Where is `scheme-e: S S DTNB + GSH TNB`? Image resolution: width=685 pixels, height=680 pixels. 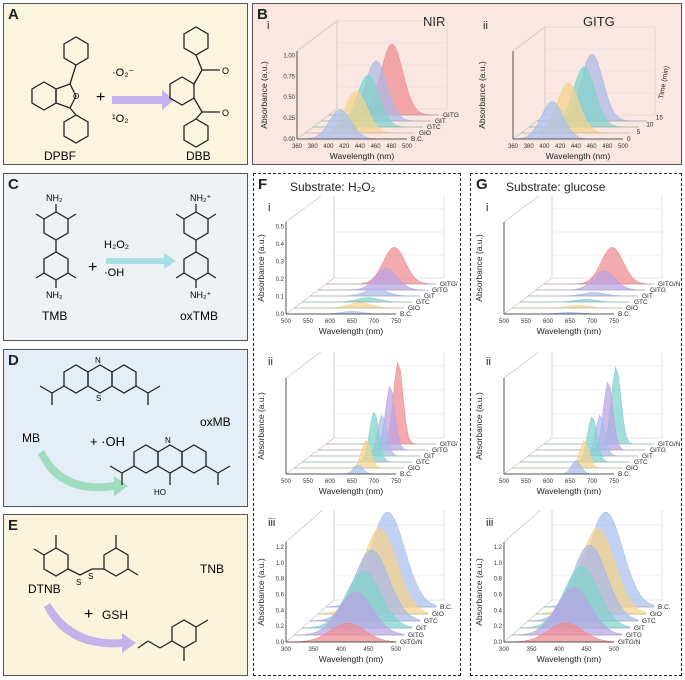
scheme-e: S S DTNB + GSH TNB is located at coordinates (126, 598).